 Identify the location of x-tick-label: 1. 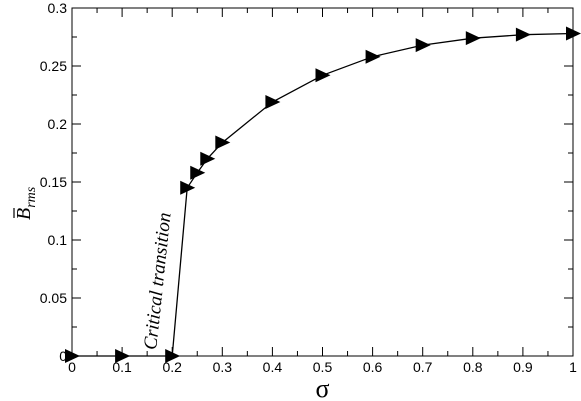
(573, 367).